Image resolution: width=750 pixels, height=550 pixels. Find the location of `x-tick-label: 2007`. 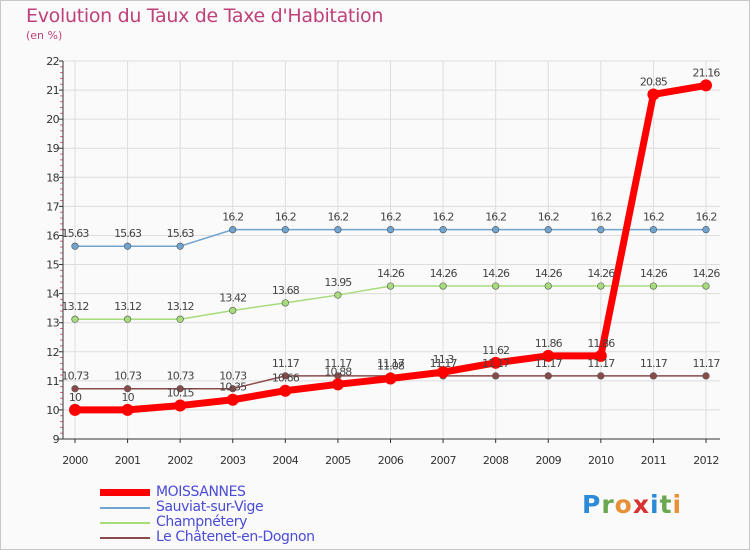

x-tick-label: 2007 is located at coordinates (443, 460).